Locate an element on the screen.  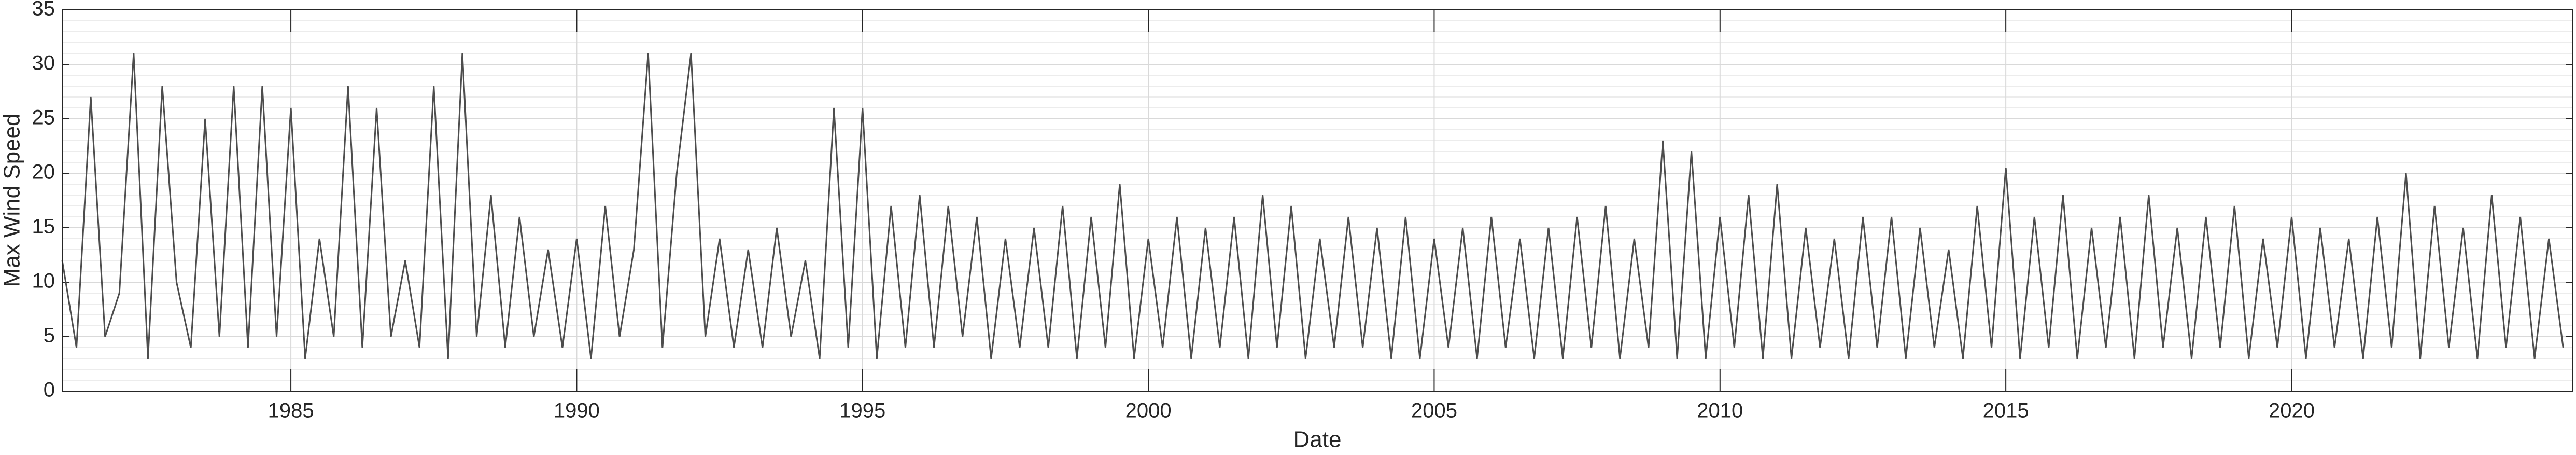
y-tick-label: 5 is located at coordinates (49, 335).